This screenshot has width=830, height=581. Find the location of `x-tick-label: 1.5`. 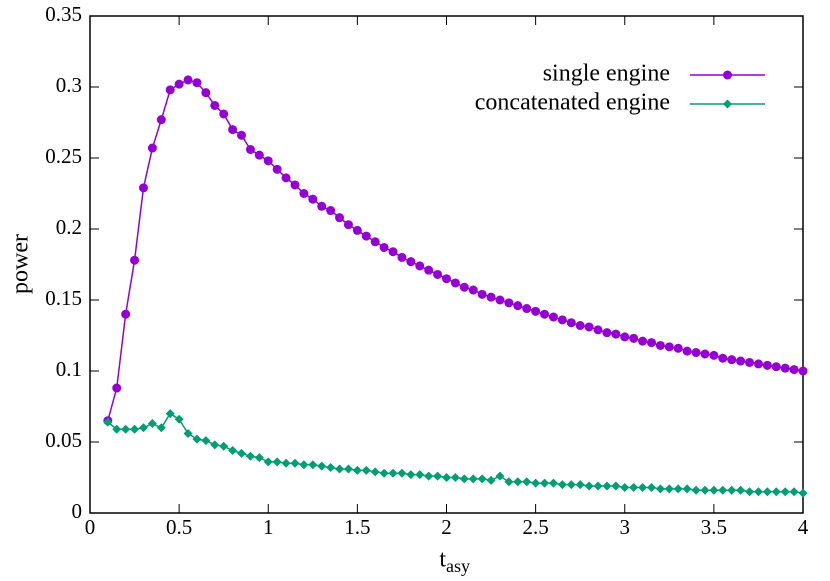

x-tick-label: 1.5 is located at coordinates (357, 527).